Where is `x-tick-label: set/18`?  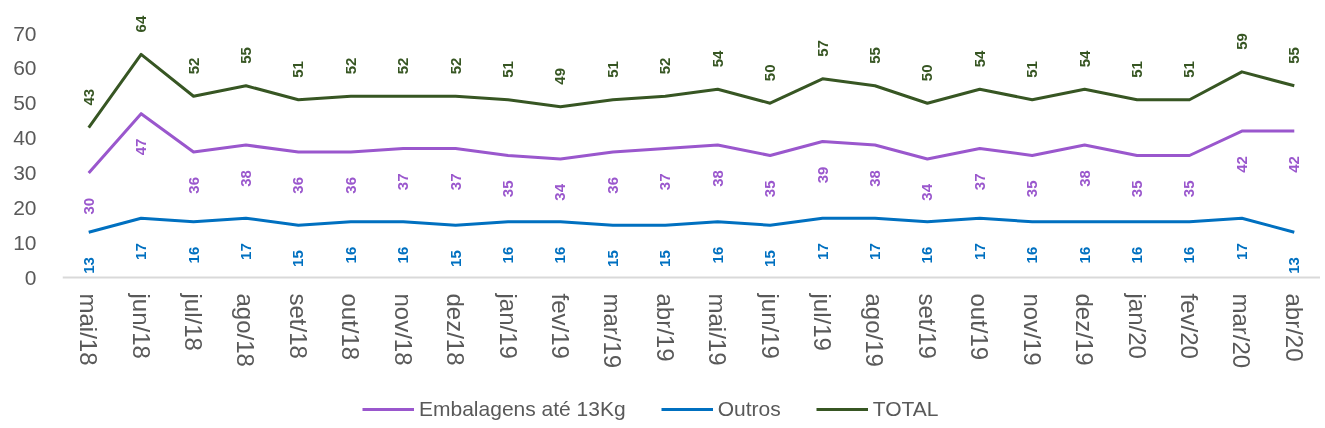
x-tick-label: set/18 is located at coordinates (298, 326).